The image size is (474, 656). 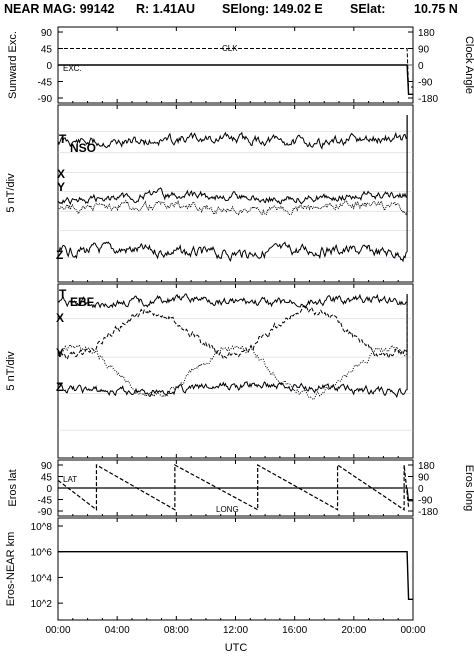 What do you see at coordinates (42, 527) in the screenshot?
I see `log-tick-label: 10^8` at bounding box center [42, 527].